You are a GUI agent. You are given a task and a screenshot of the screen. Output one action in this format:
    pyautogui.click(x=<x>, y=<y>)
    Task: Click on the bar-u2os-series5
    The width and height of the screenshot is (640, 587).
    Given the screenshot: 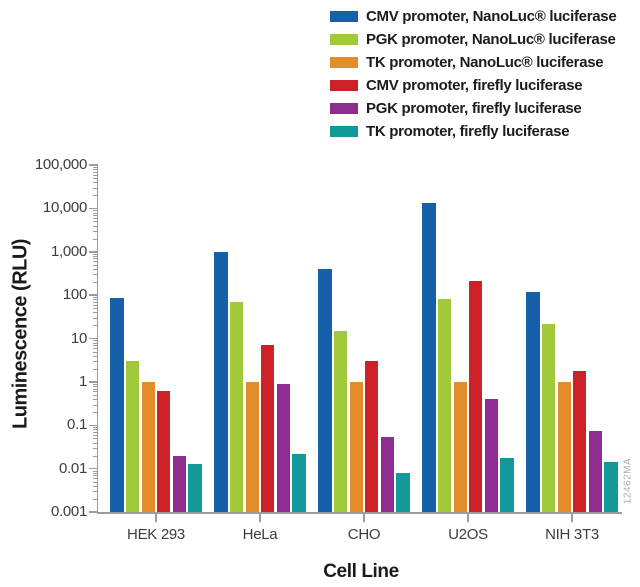 What is the action you would take?
    pyautogui.click(x=491, y=455)
    